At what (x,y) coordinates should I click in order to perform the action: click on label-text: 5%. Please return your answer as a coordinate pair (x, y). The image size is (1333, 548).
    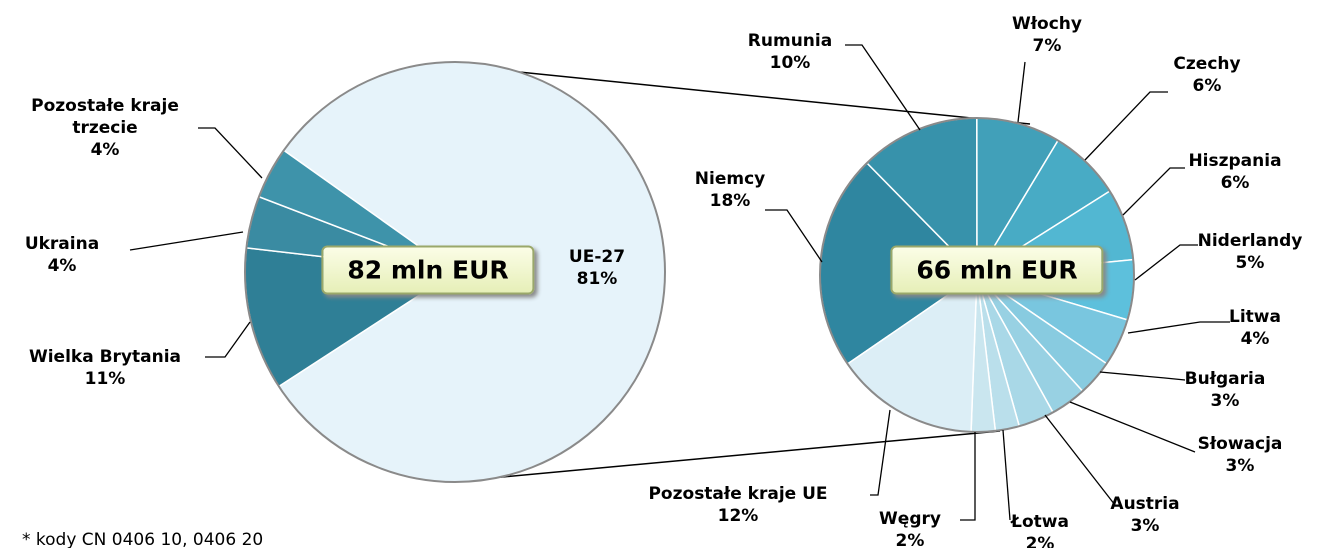
    Looking at the image, I should click on (1250, 263).